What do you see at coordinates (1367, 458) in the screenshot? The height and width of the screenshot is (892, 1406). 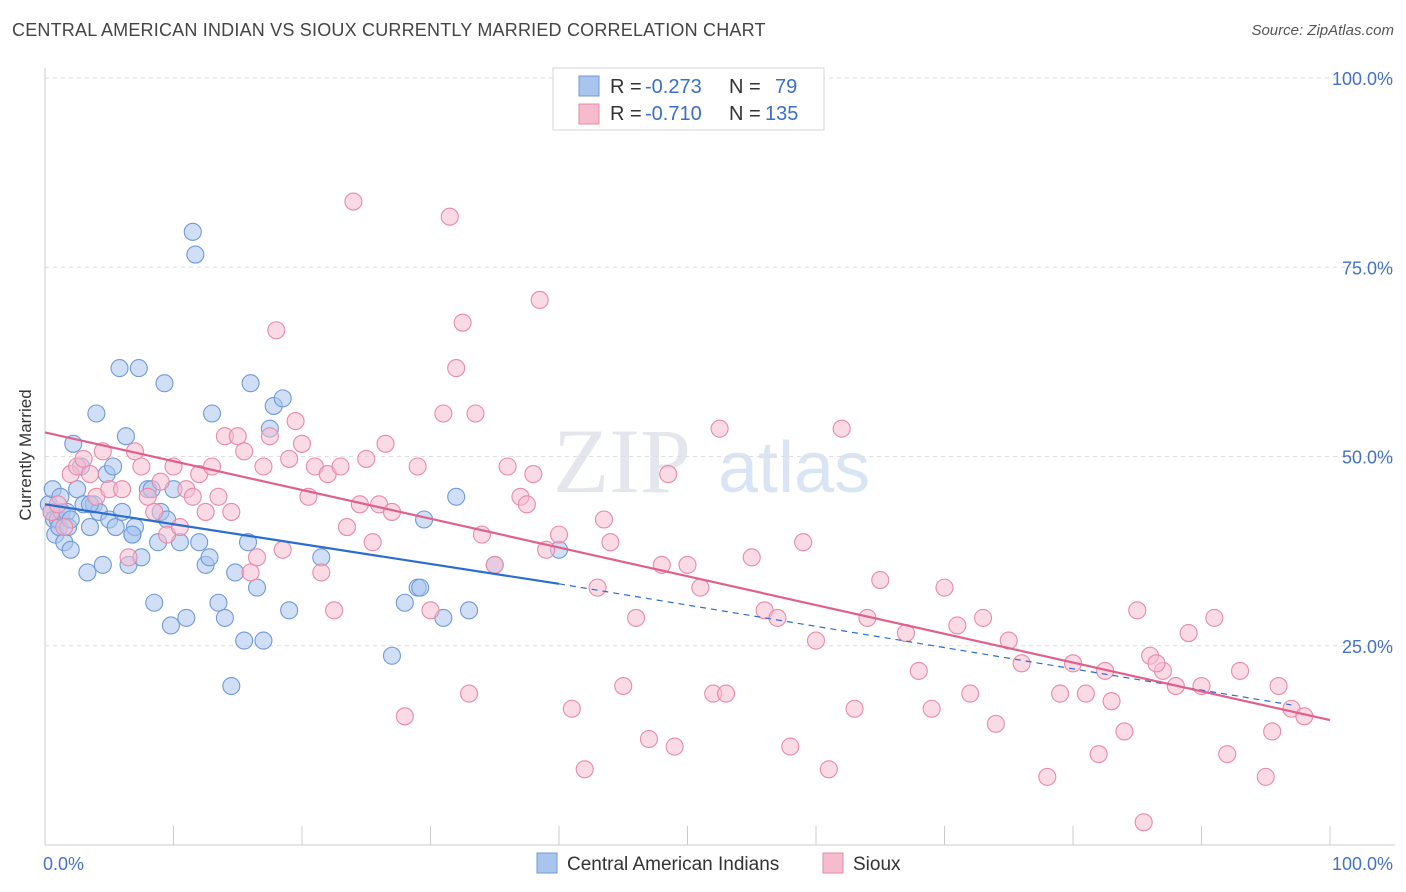 I see `y-tick-label: 50.0%` at bounding box center [1367, 458].